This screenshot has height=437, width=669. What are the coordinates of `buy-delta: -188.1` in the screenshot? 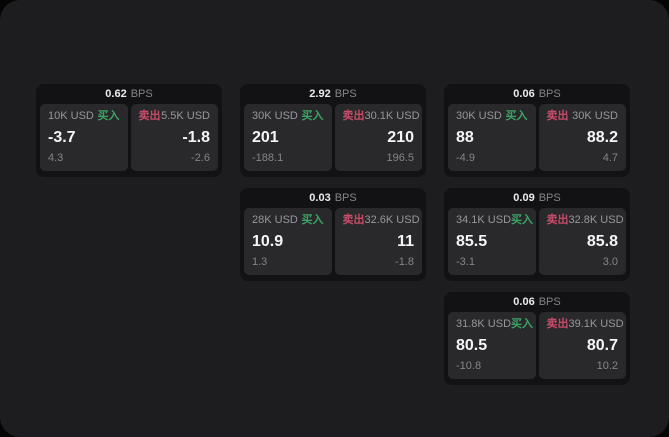 It's located at (268, 158).